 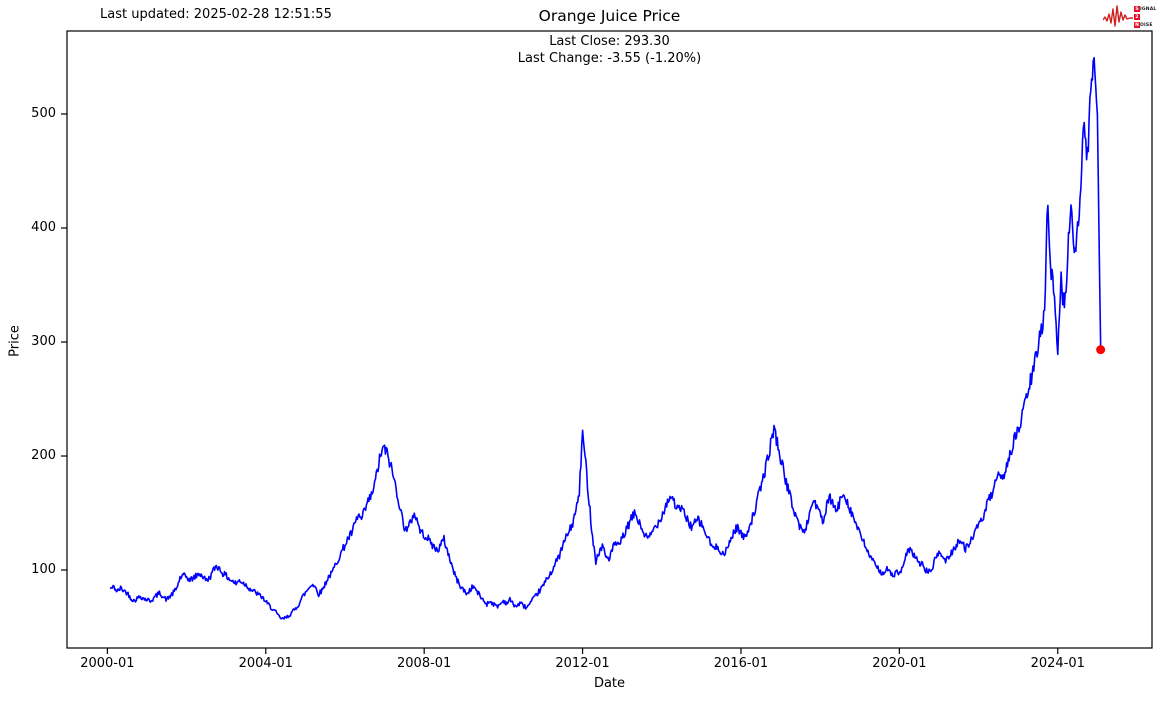 What do you see at coordinates (1137, 17) in the screenshot?
I see `logo-badge-2: 2` at bounding box center [1137, 17].